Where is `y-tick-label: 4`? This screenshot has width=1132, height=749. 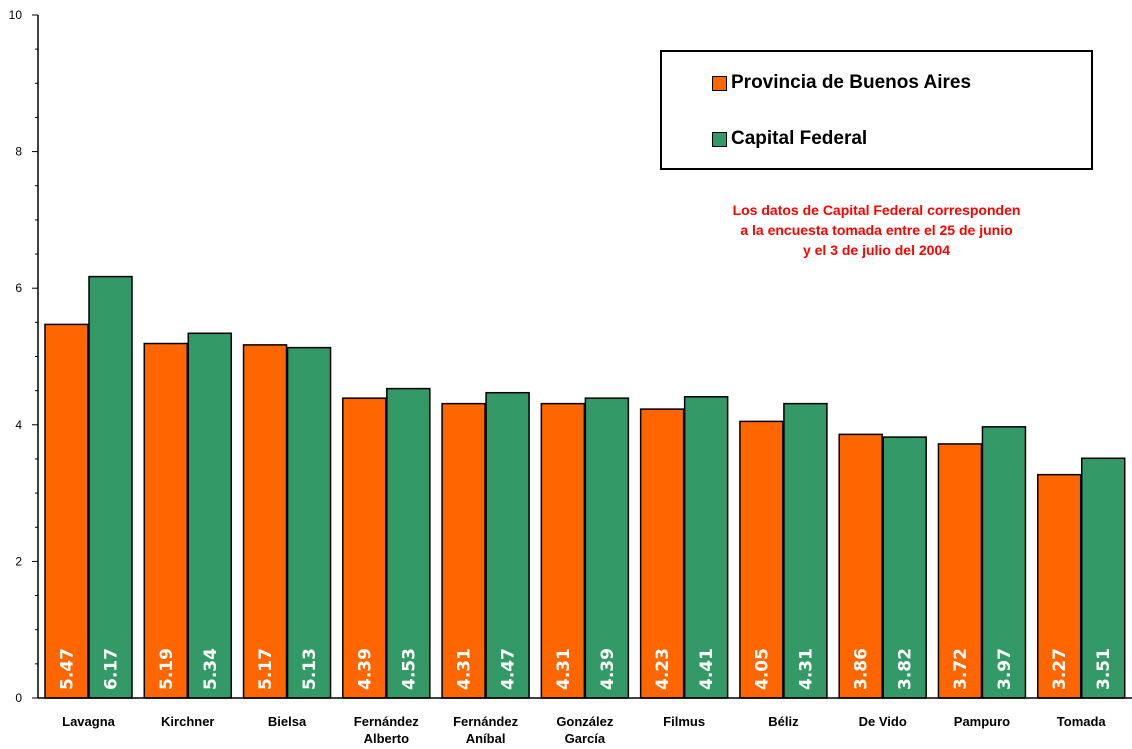
y-tick-label: 4 is located at coordinates (18, 425).